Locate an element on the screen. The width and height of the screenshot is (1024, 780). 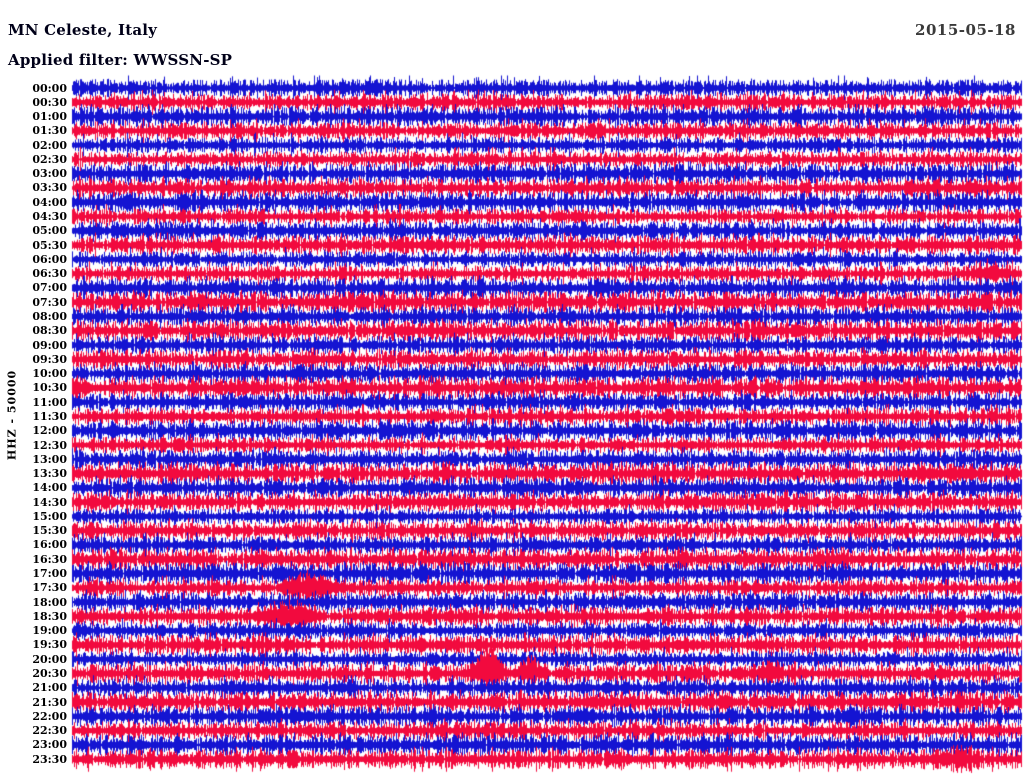
time-label: 07:30 is located at coordinates (49, 302).